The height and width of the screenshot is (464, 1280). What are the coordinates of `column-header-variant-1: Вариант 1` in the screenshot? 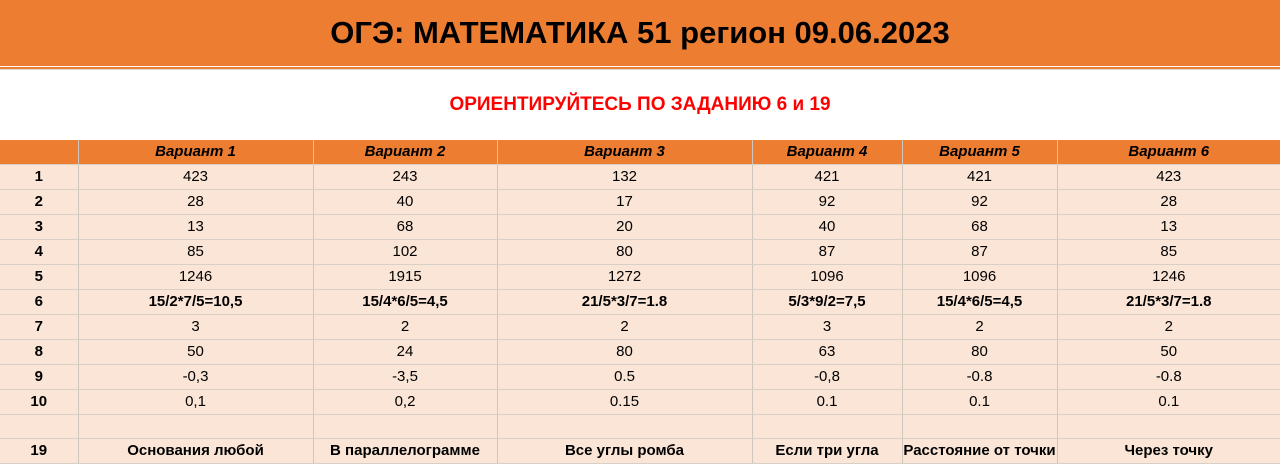 It's located at (196, 152).